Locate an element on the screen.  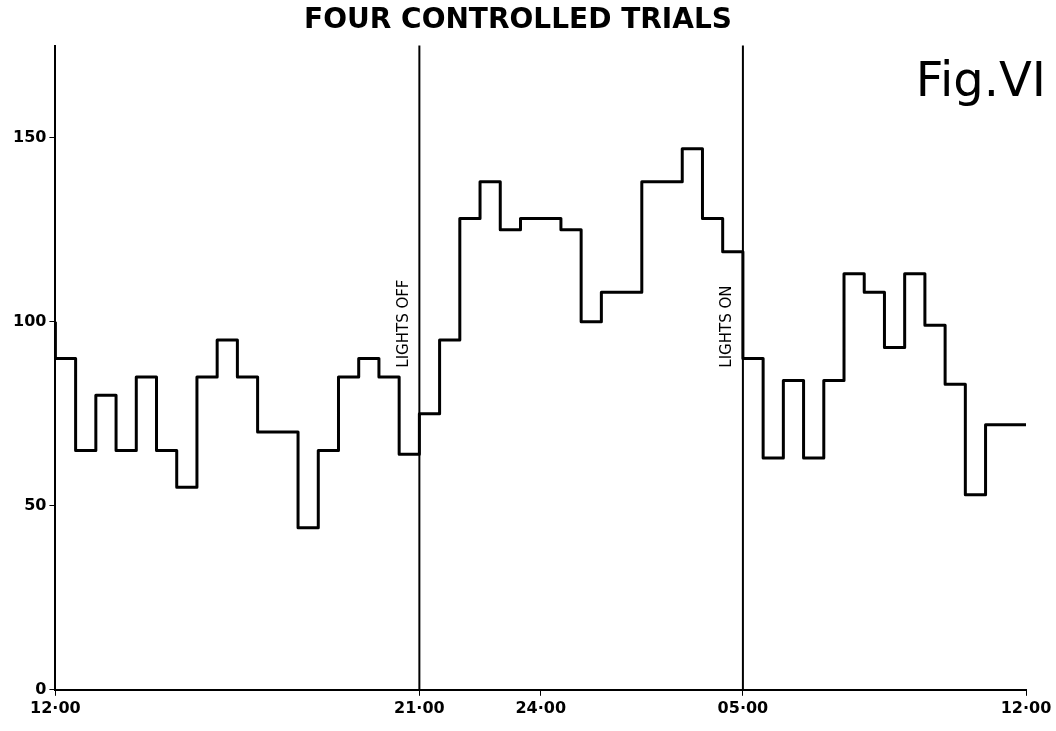
y-tick-label: 150 is located at coordinates (29, 136).